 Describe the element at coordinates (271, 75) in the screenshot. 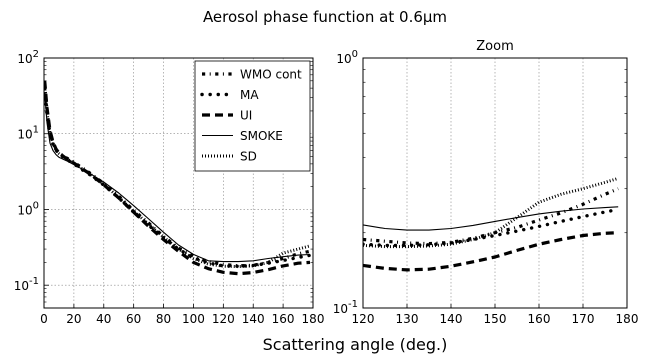

I see `legend-label-wmo-cont: WMO cont` at that location.